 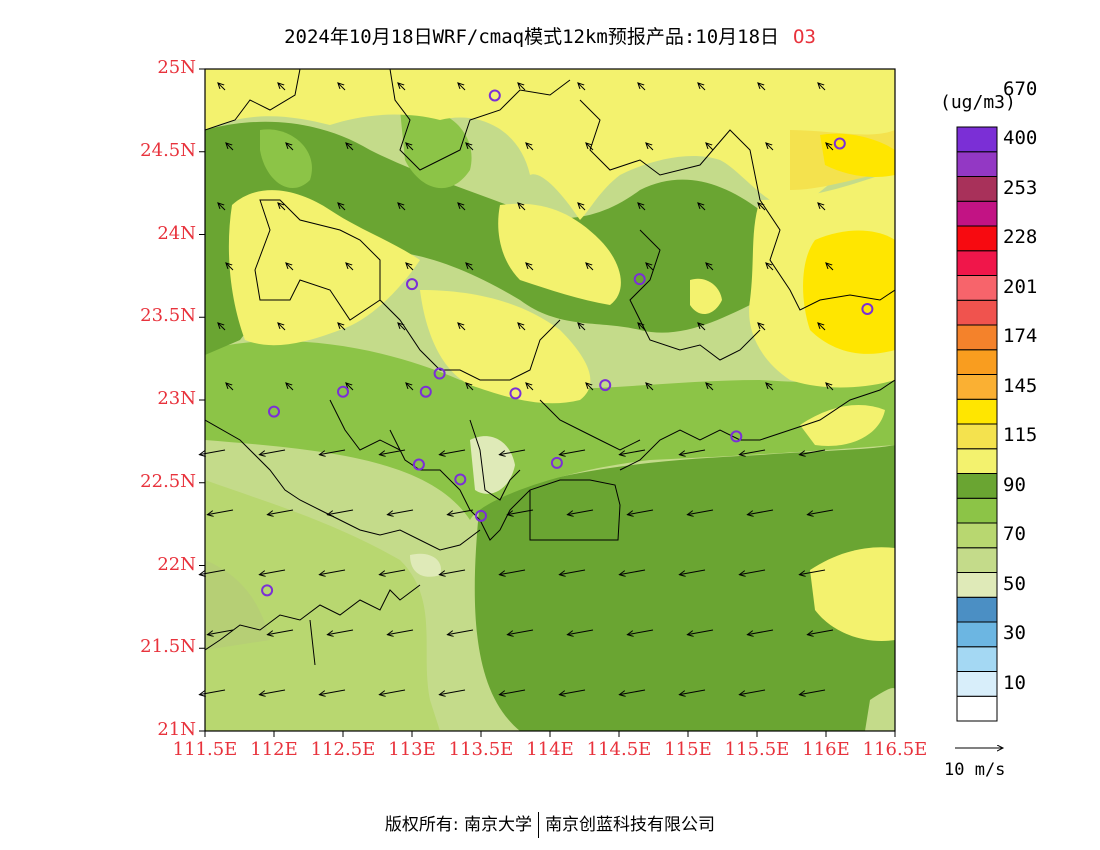 I want to click on colorbar, so click(x=977, y=424).